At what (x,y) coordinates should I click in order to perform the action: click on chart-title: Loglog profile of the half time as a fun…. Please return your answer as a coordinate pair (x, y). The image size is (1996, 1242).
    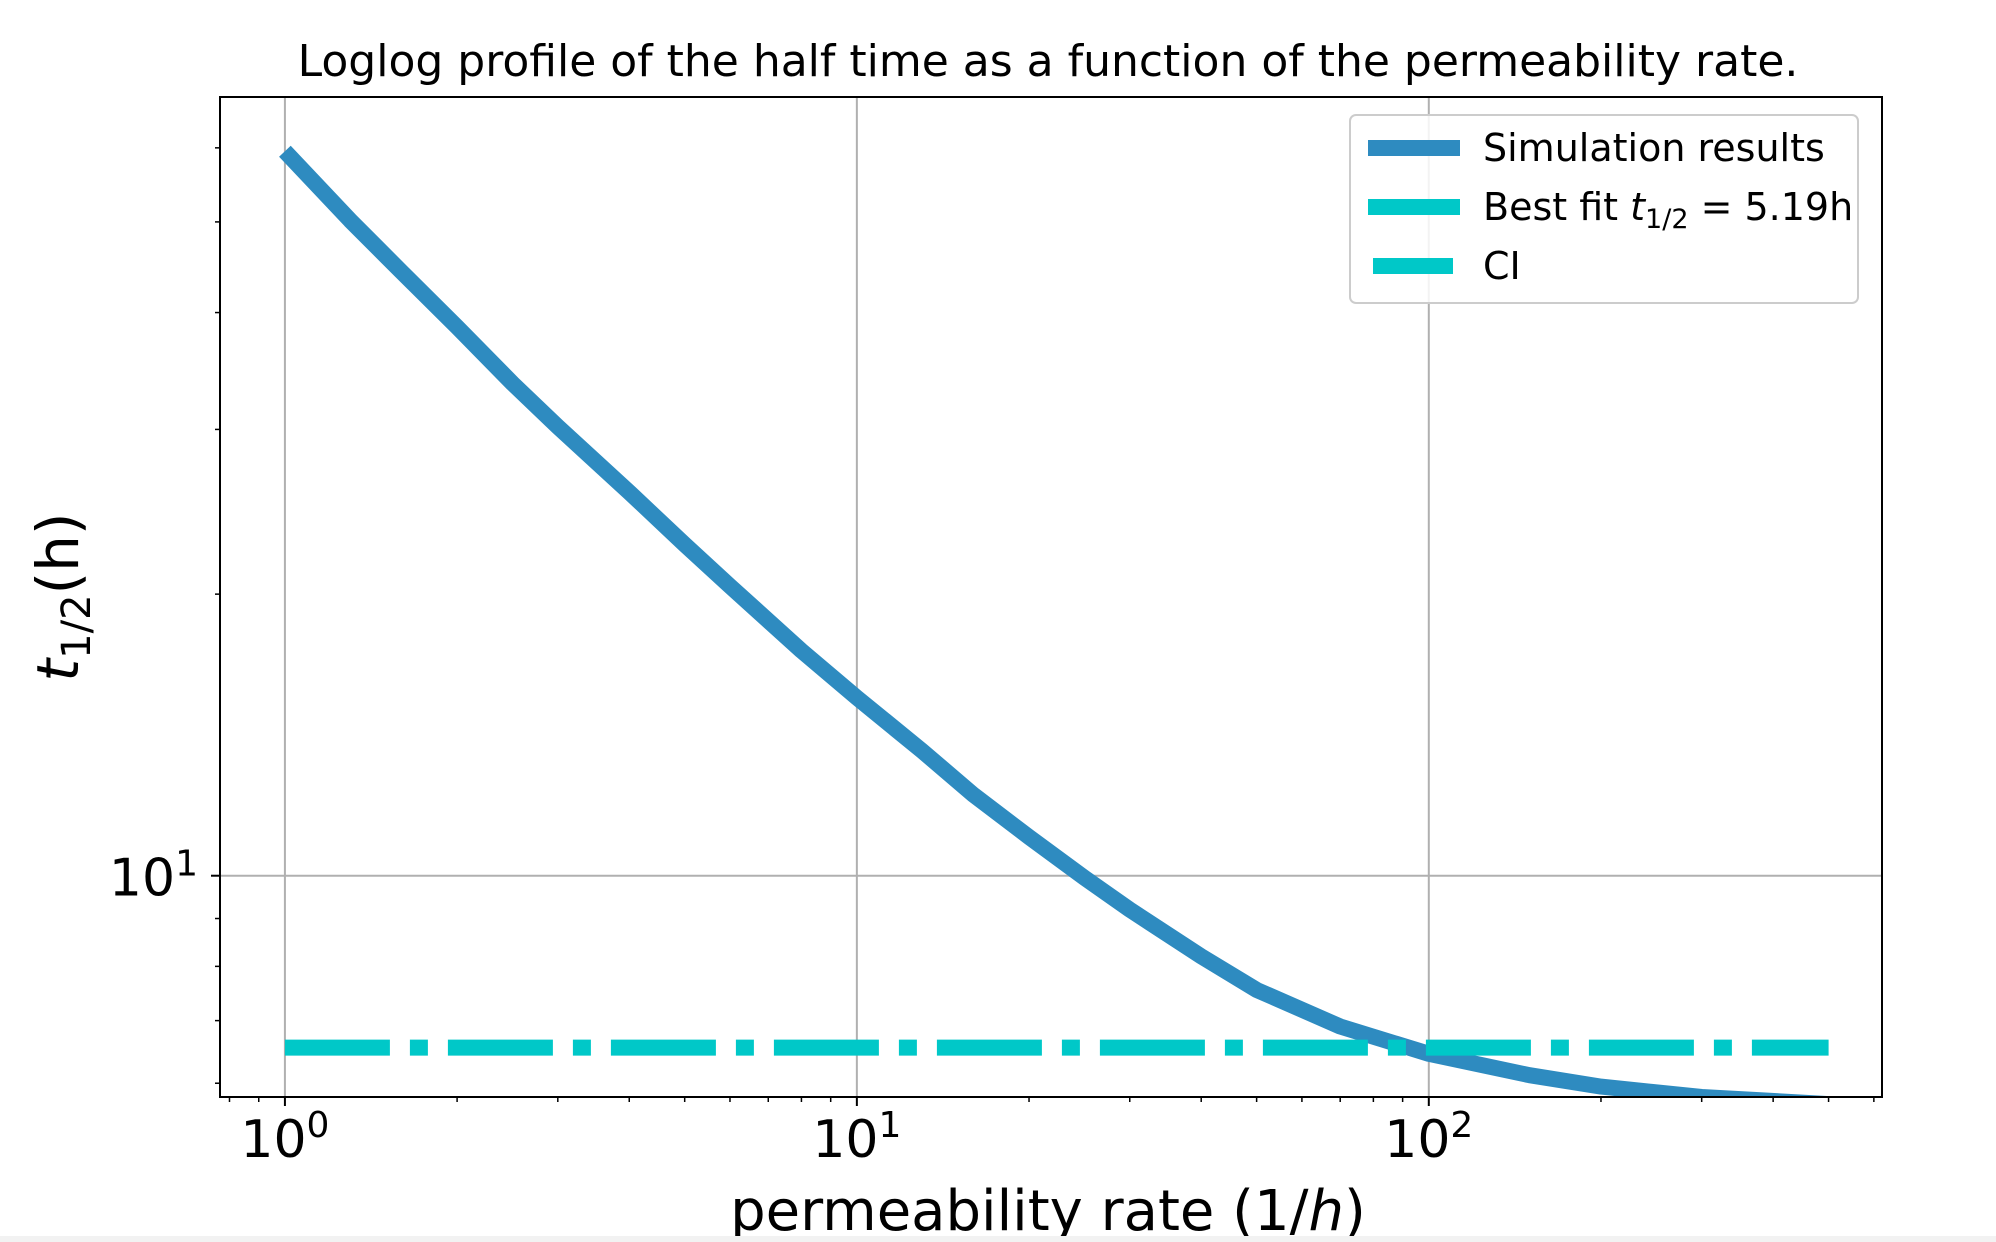
    Looking at the image, I should click on (1048, 61).